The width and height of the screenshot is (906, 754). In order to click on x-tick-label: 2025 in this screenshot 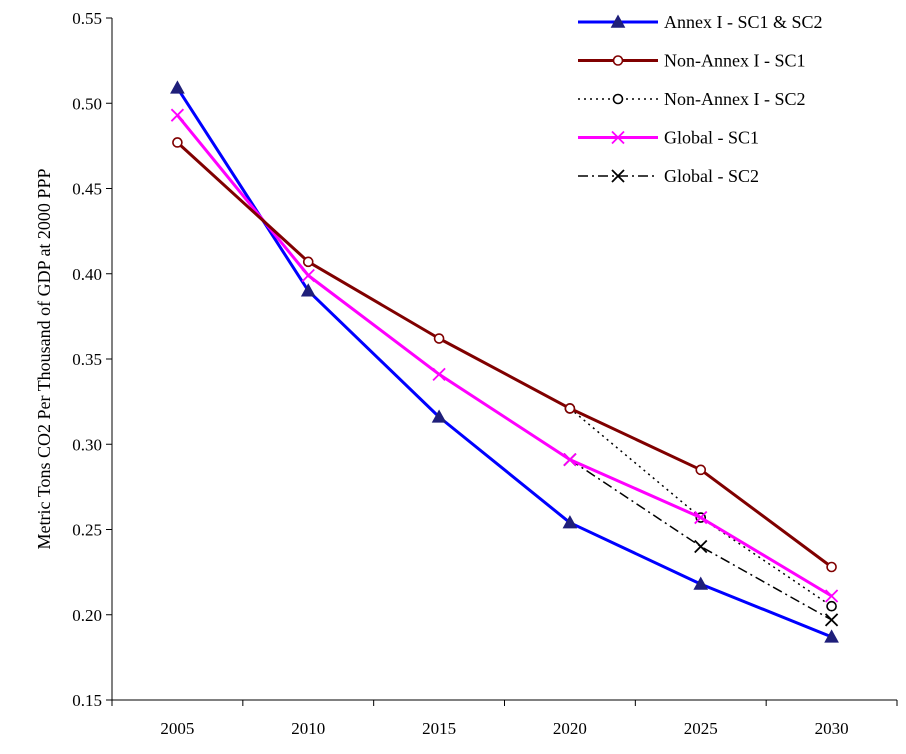, I will do `click(701, 728)`.